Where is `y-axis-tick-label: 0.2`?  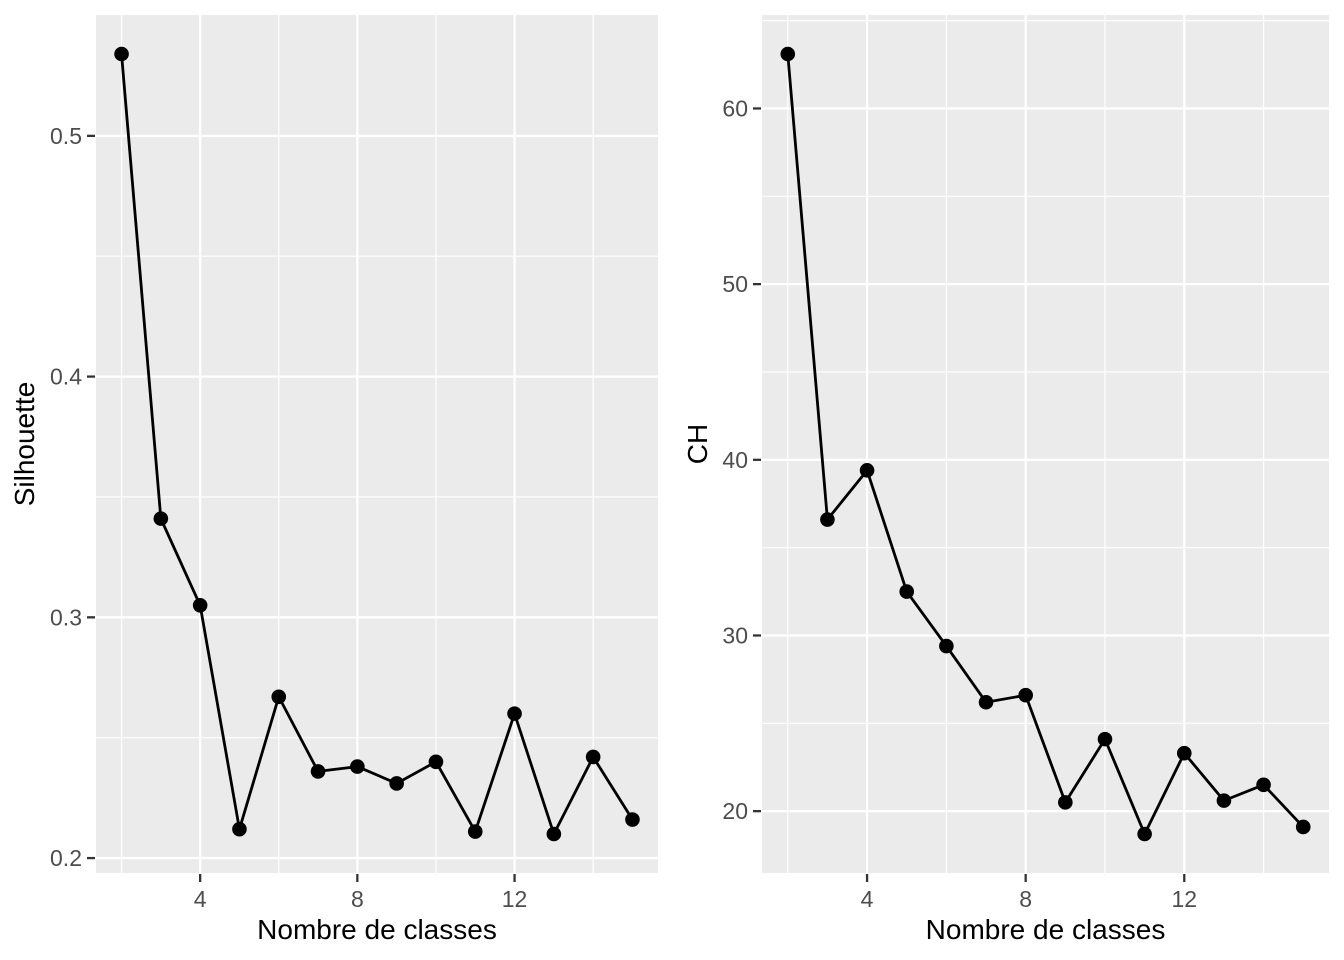
y-axis-tick-label: 0.2 is located at coordinates (66, 858).